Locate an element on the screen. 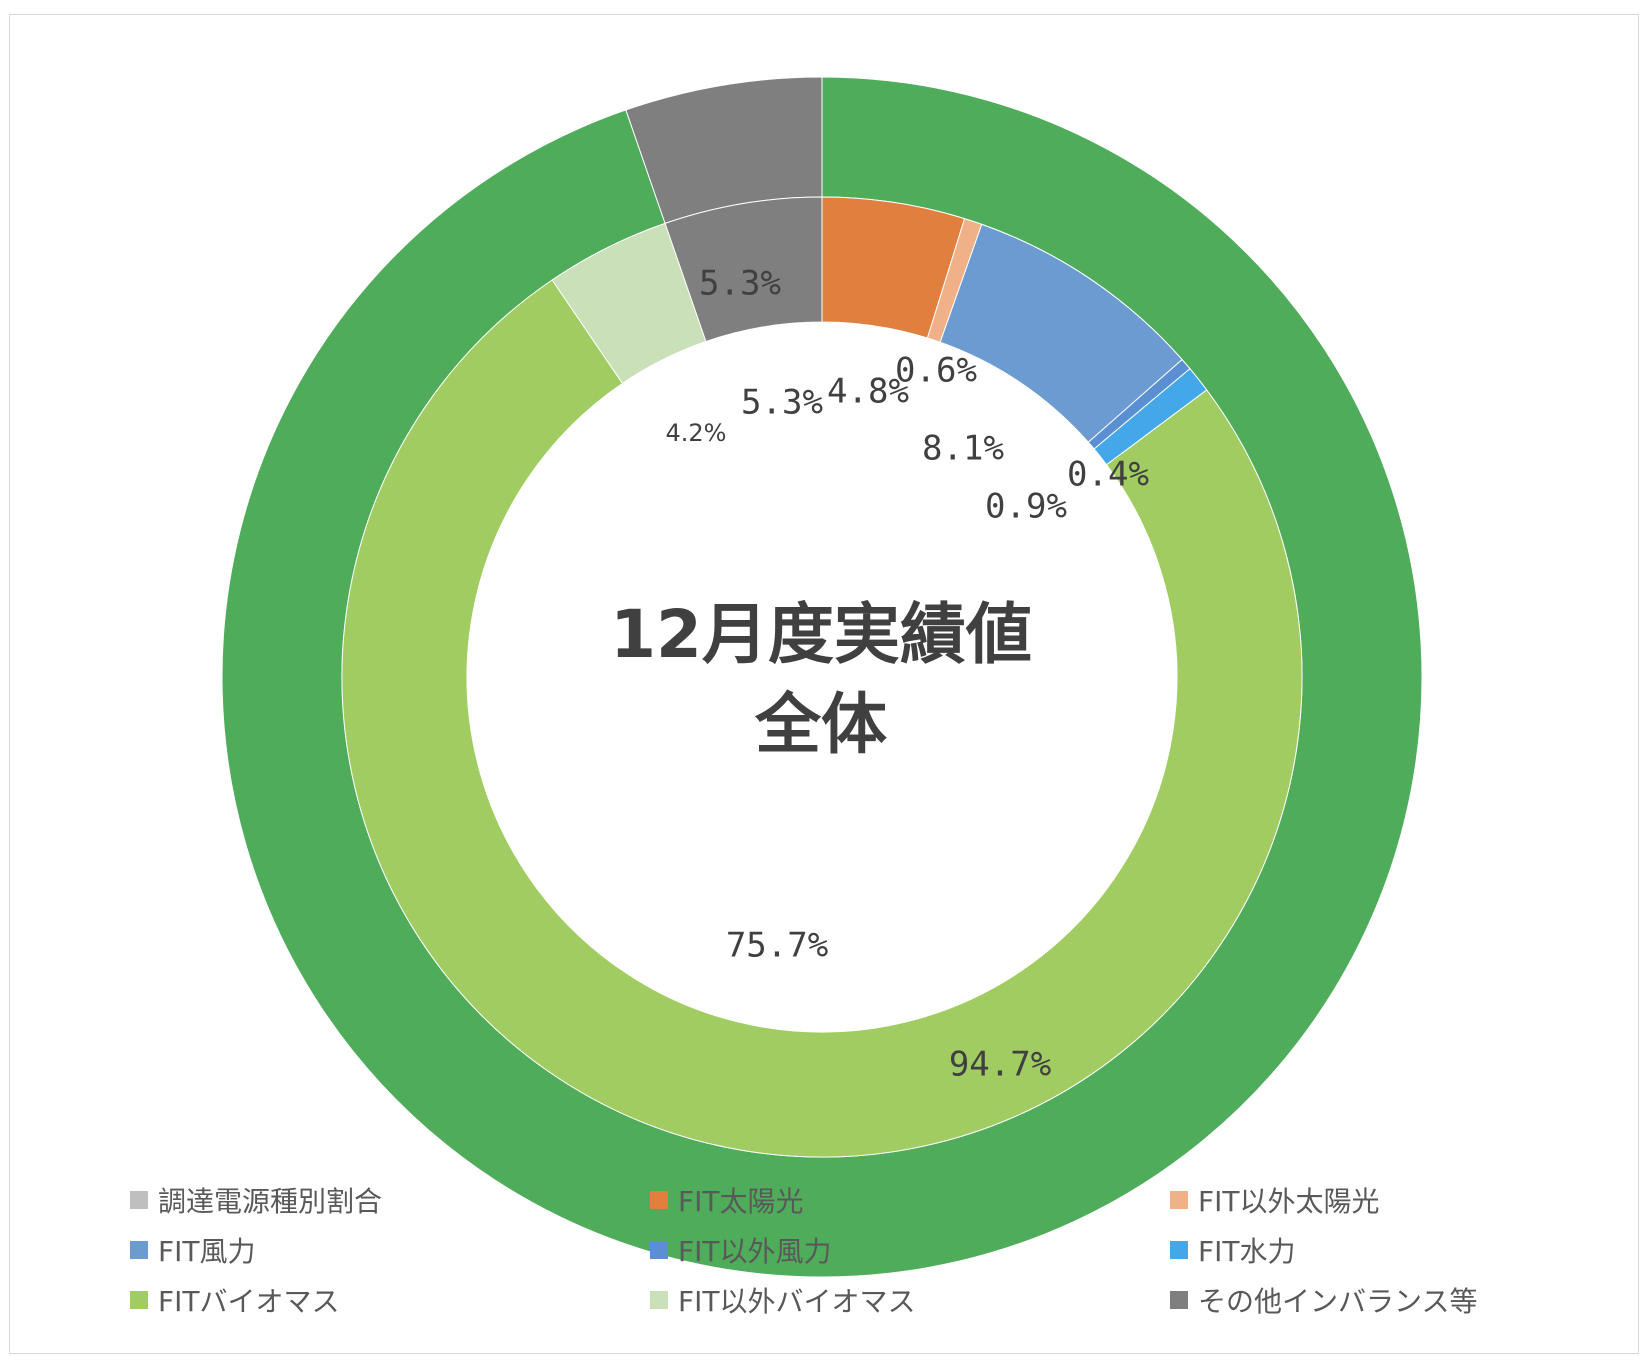 The height and width of the screenshot is (1366, 1648). legend-item-7: FIT以外バイオマス is located at coordinates (782, 1300).